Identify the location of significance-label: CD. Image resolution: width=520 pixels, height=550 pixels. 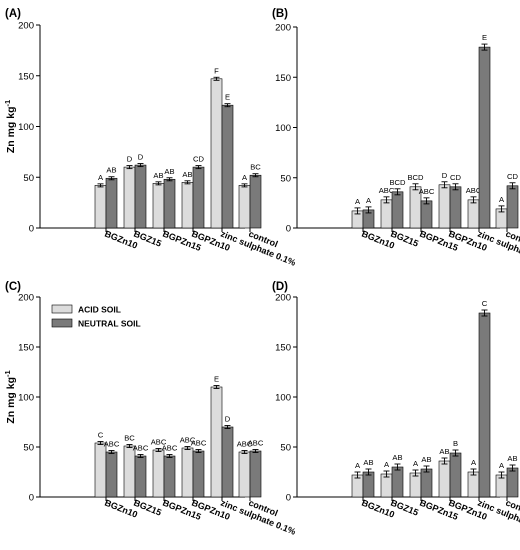
(198, 159).